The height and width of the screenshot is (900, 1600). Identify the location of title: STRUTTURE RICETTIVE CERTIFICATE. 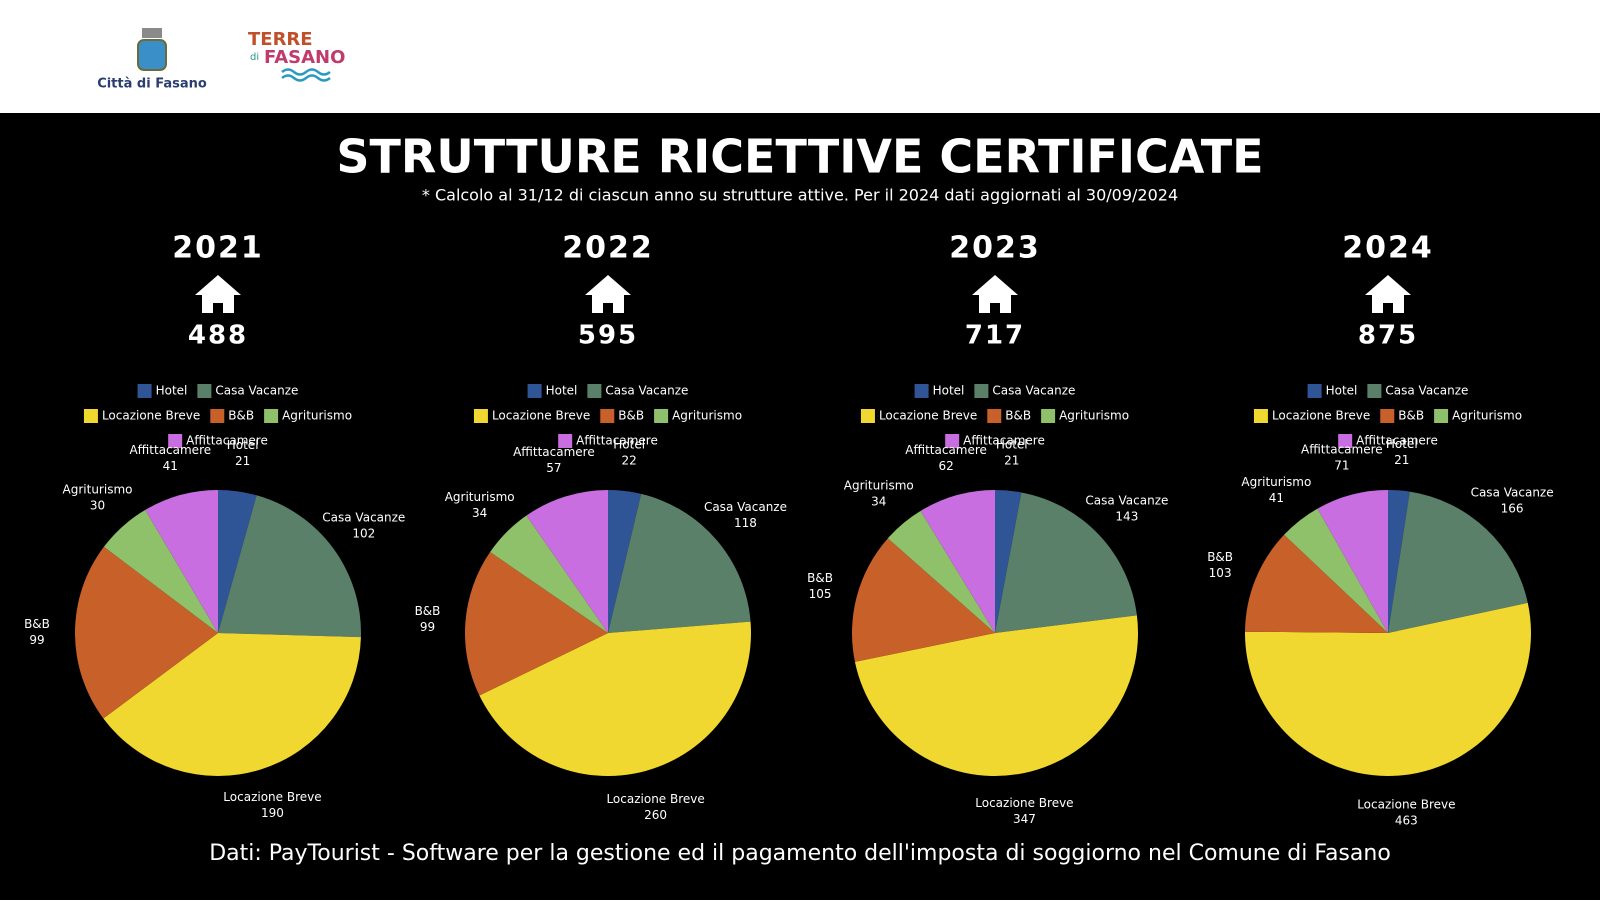
(799, 157).